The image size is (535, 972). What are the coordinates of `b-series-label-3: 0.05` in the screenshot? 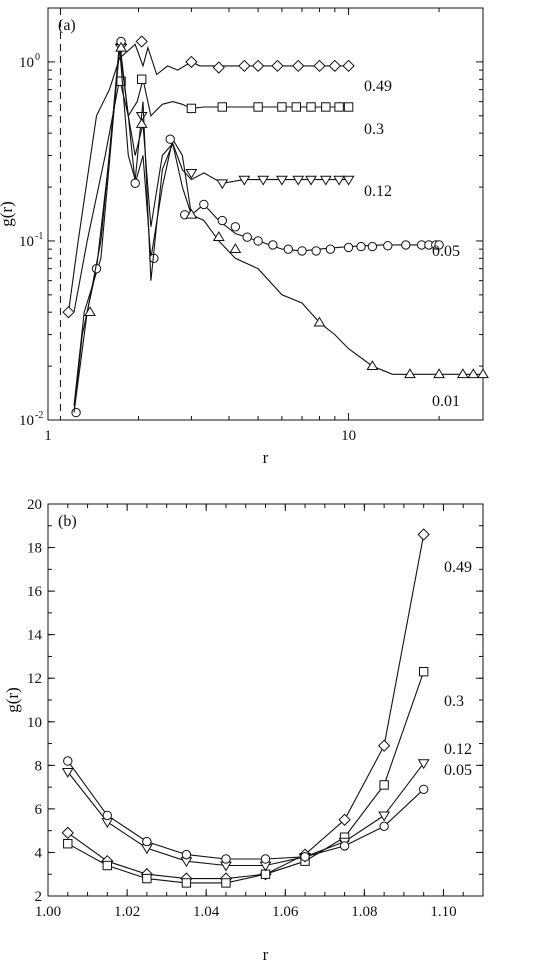 It's located at (458, 770).